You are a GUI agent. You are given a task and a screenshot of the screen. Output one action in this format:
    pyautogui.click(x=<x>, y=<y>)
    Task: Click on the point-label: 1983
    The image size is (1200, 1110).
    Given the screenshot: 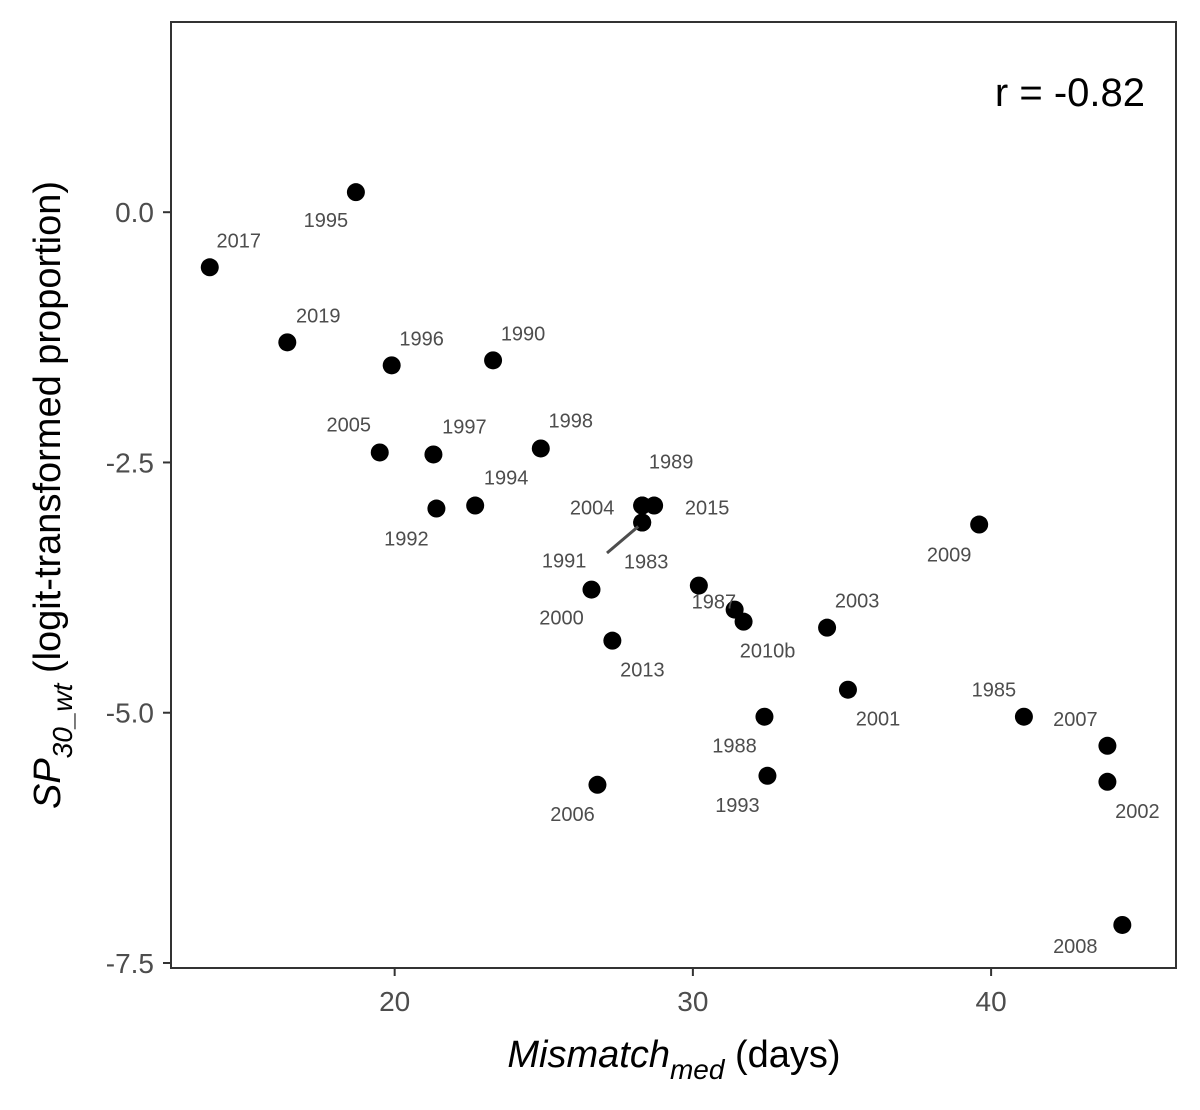 What is the action you would take?
    pyautogui.click(x=646, y=563)
    